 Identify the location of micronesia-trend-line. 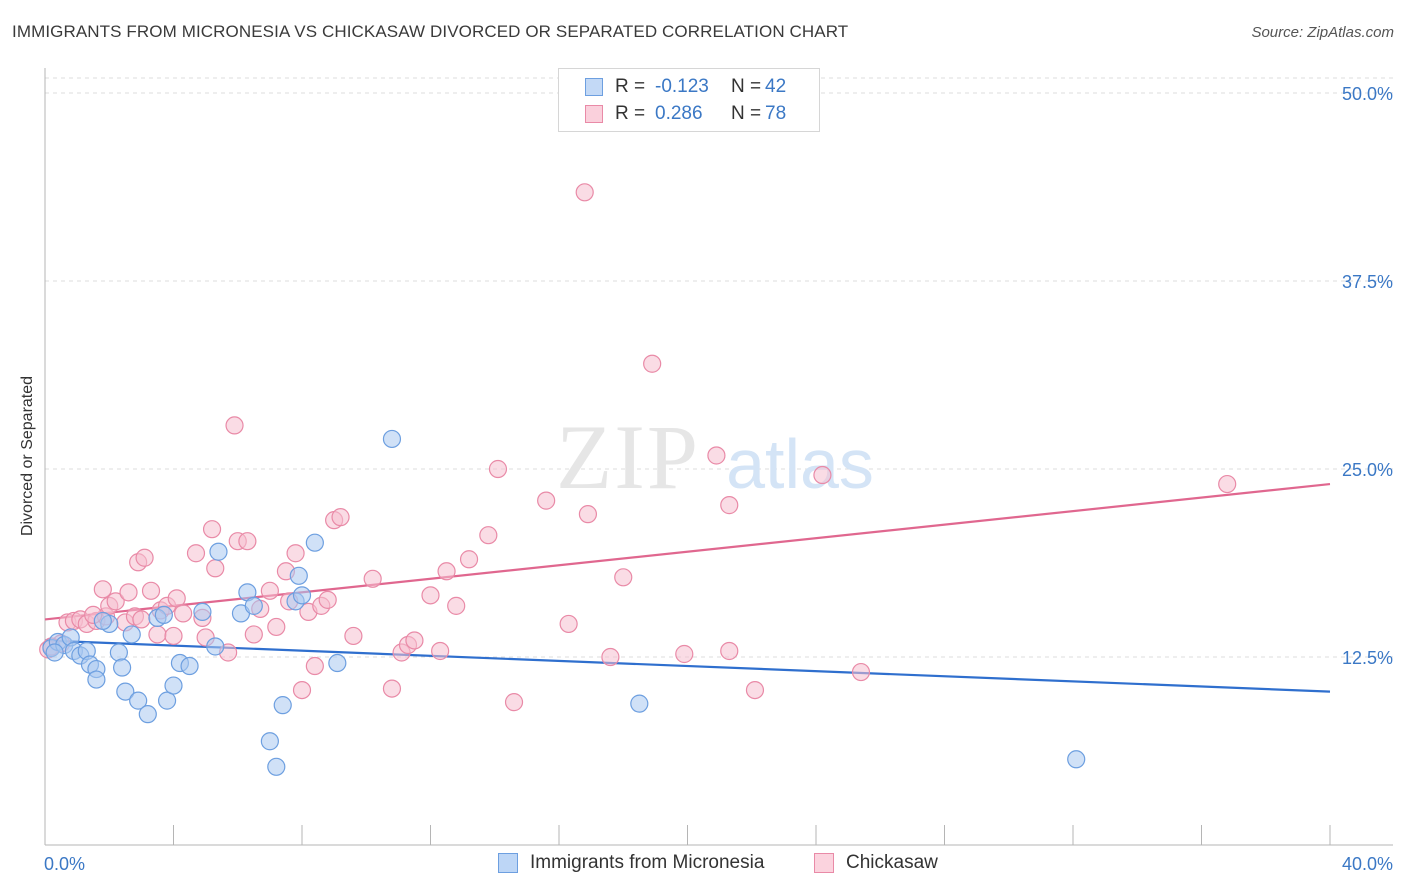
(687, 666).